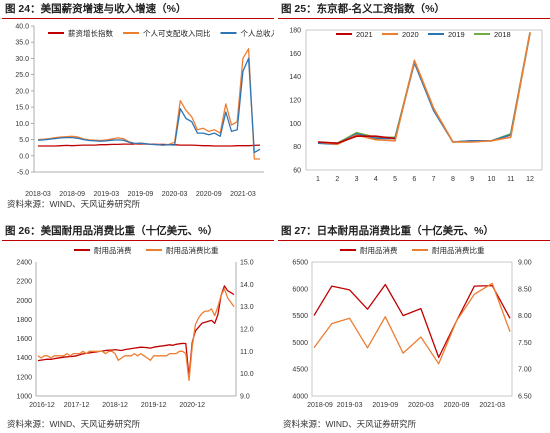 Image resolution: width=550 pixels, height=433 pixels. Describe the element at coordinates (357, 179) in the screenshot. I see `x-tick-label: 3` at that location.